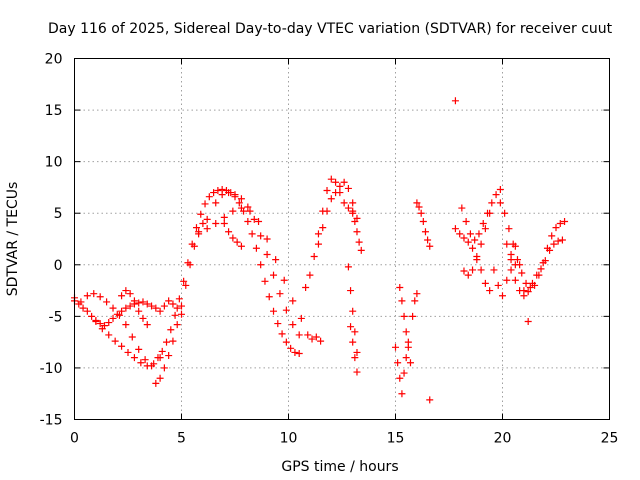  What do you see at coordinates (354, 349) in the screenshot?
I see `series-arc-o` at bounding box center [354, 349].